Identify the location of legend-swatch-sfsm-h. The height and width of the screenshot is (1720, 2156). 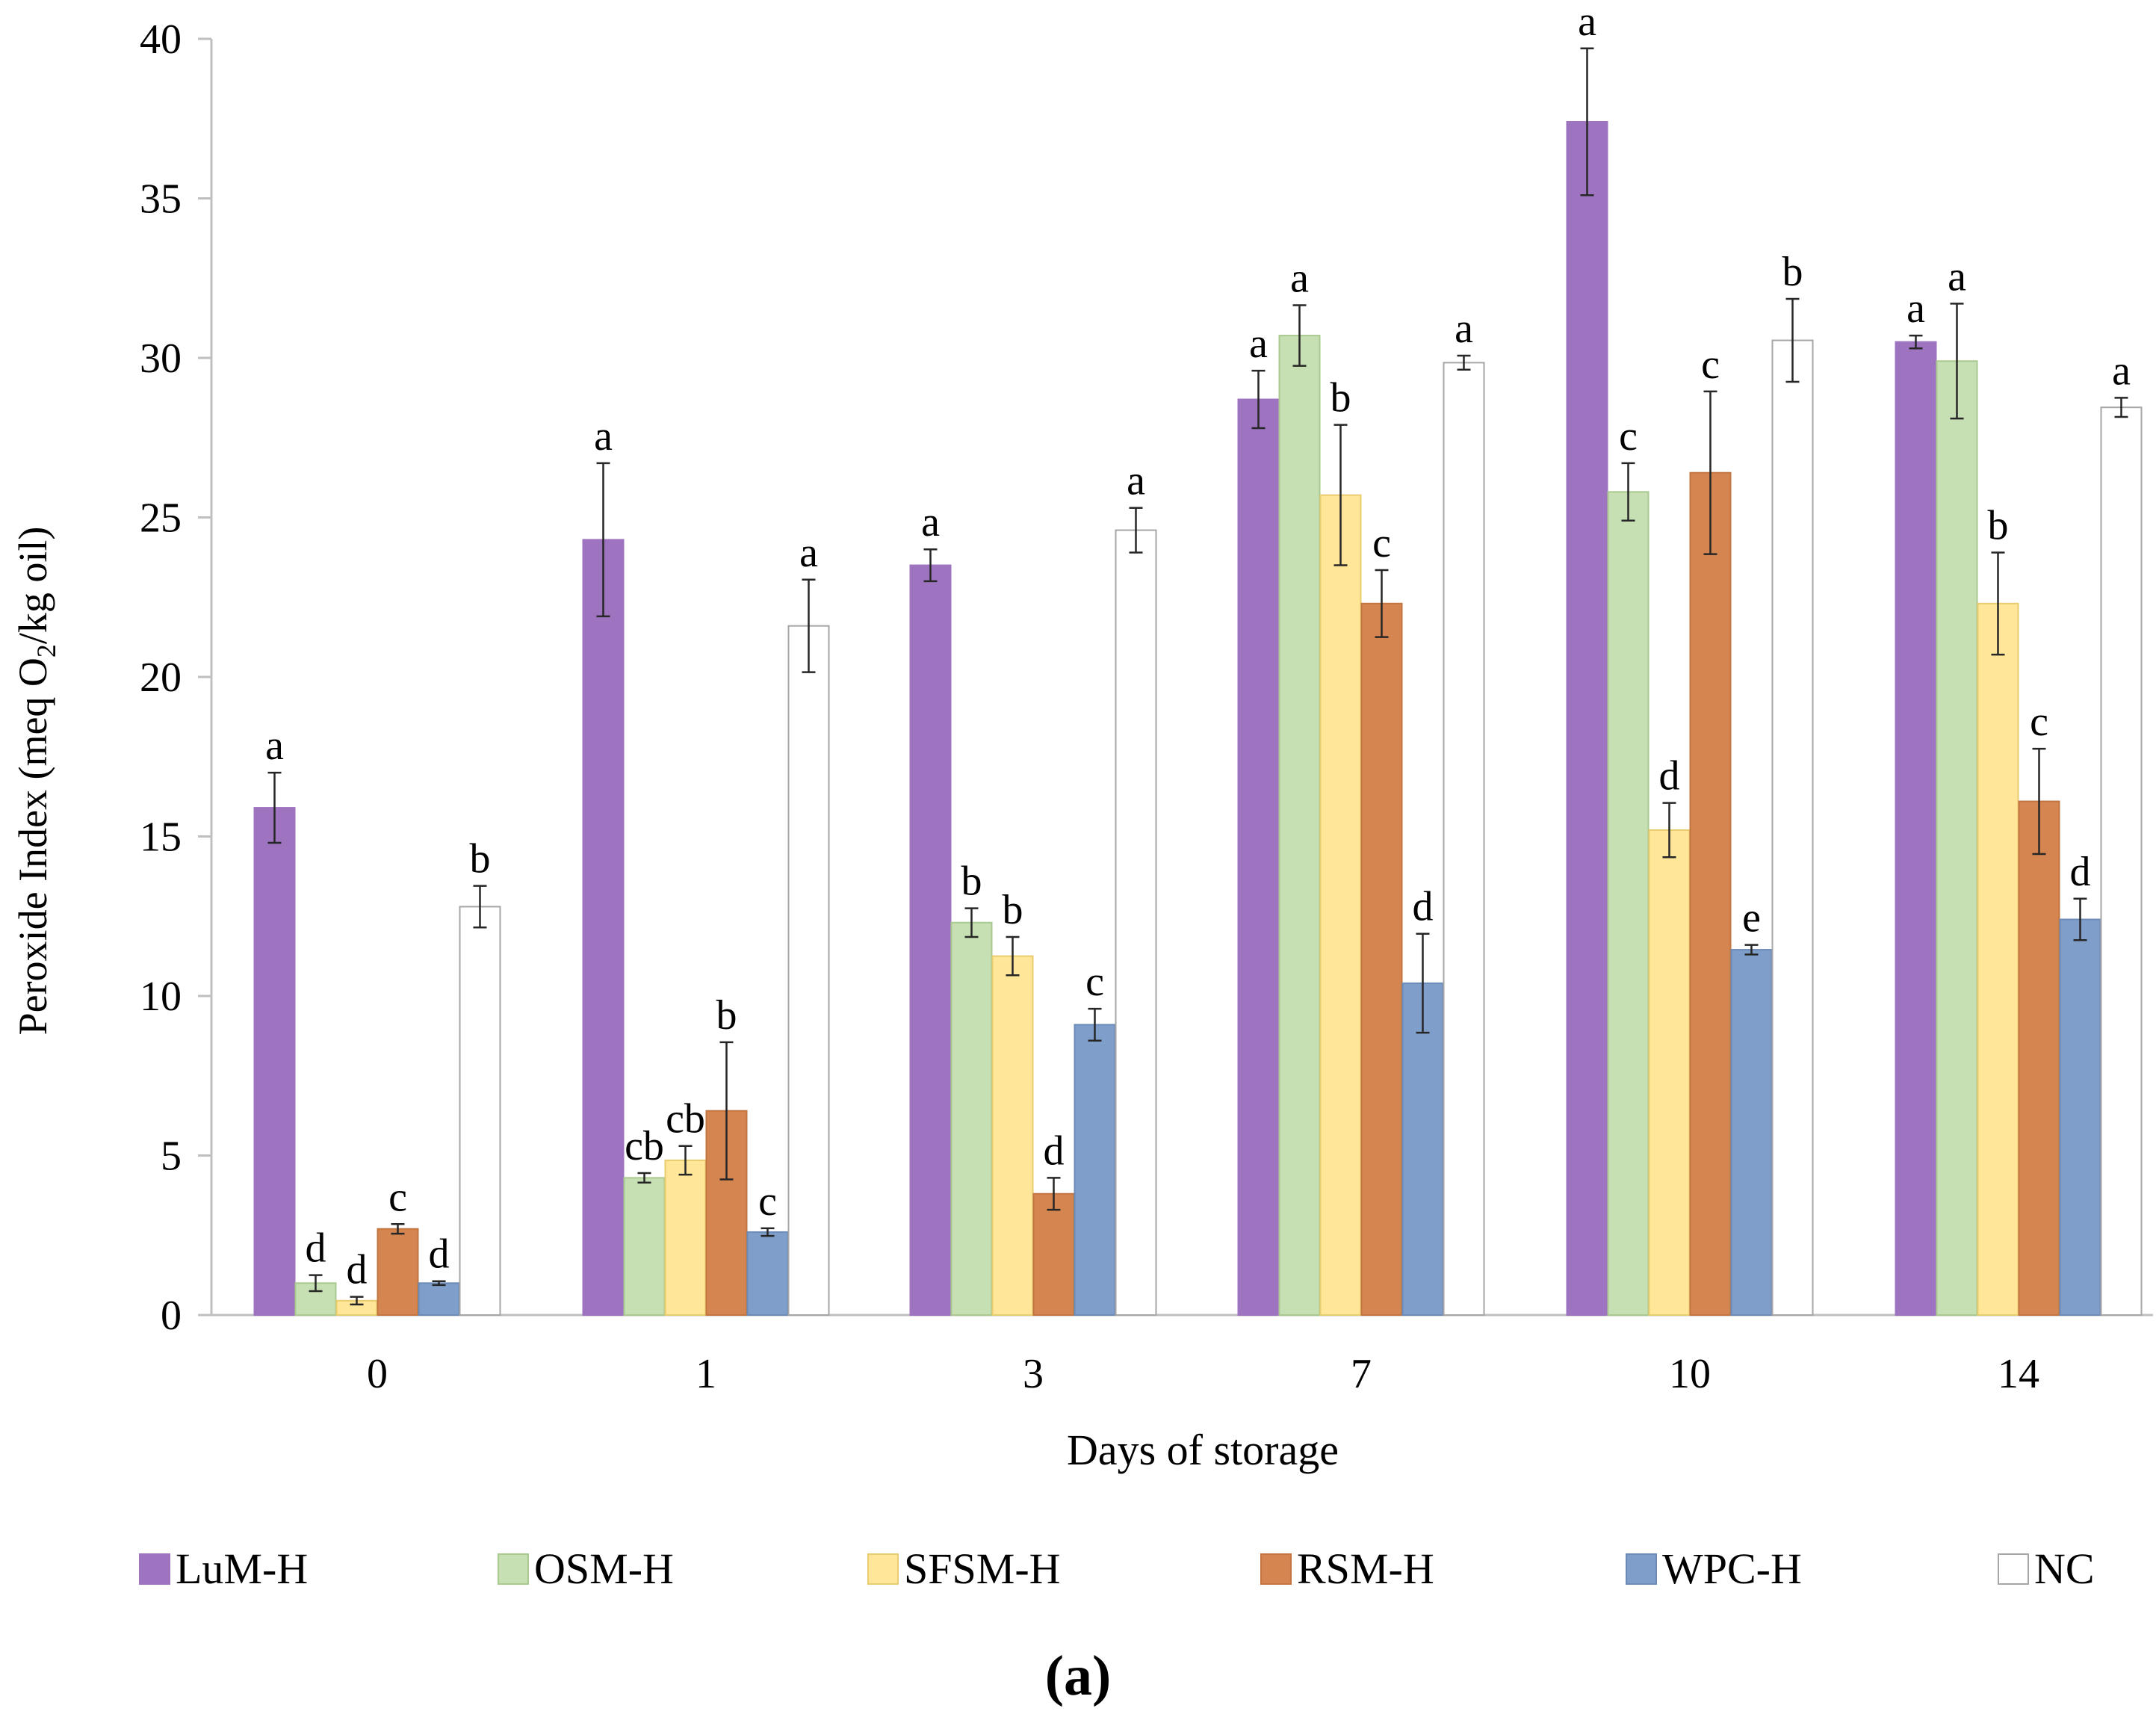
(883, 1569).